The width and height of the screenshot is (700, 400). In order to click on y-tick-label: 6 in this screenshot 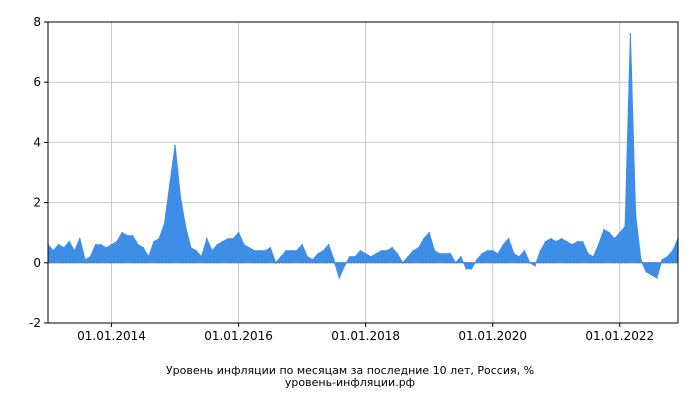, I will do `click(37, 82)`.